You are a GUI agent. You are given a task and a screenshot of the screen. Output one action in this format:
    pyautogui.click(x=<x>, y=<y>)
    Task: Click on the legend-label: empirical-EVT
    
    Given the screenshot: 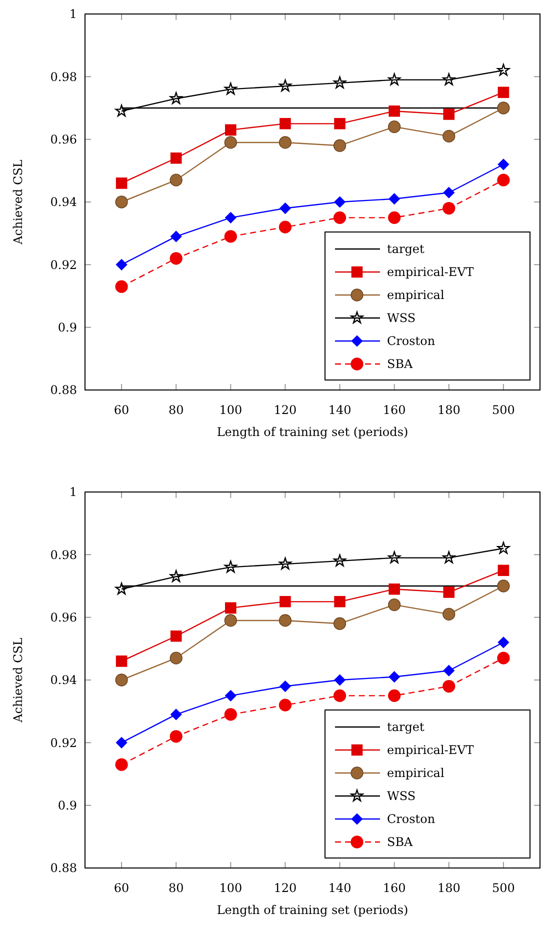 What is the action you would take?
    pyautogui.click(x=430, y=272)
    